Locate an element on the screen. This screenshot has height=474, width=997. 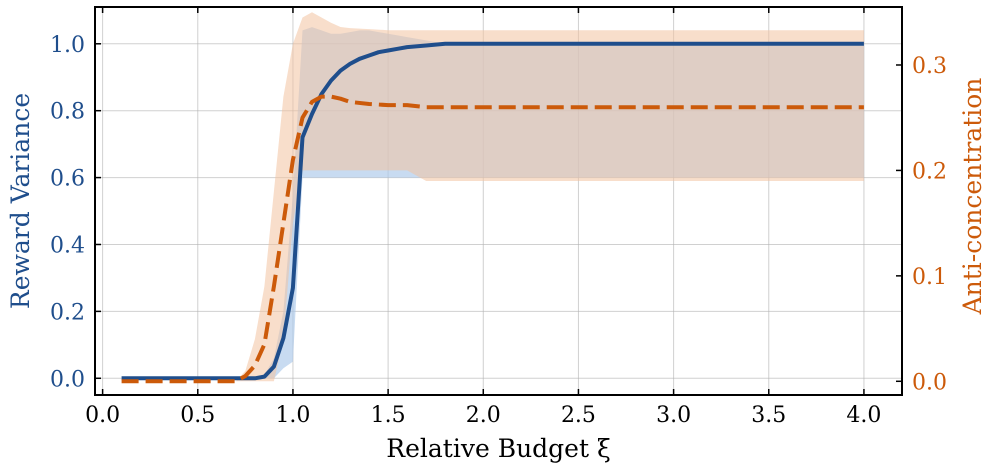
x-tick-label: 1.5 is located at coordinates (388, 415).